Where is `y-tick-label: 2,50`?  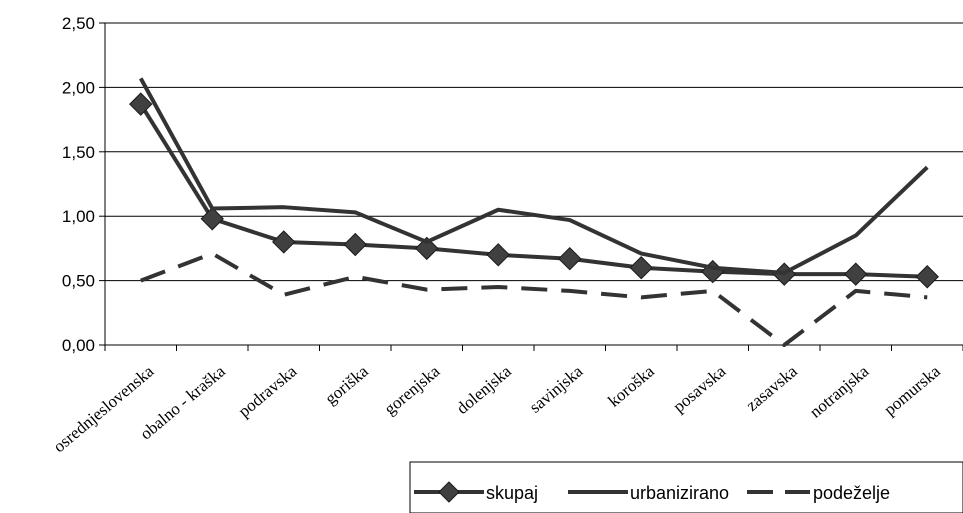 y-tick-label: 2,50 is located at coordinates (78, 23).